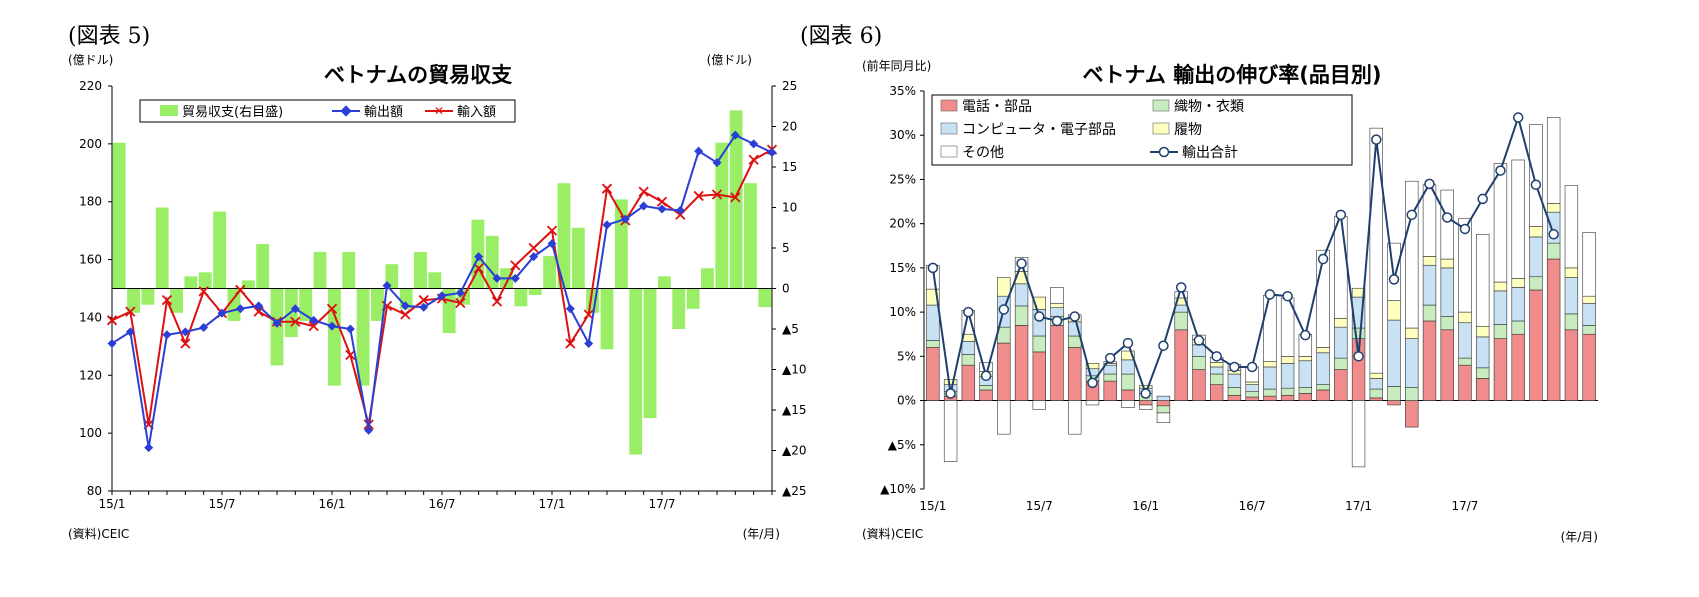  Describe the element at coordinates (1145, 506) in the screenshot. I see `chart2-x-tick-label: 16/1` at that location.